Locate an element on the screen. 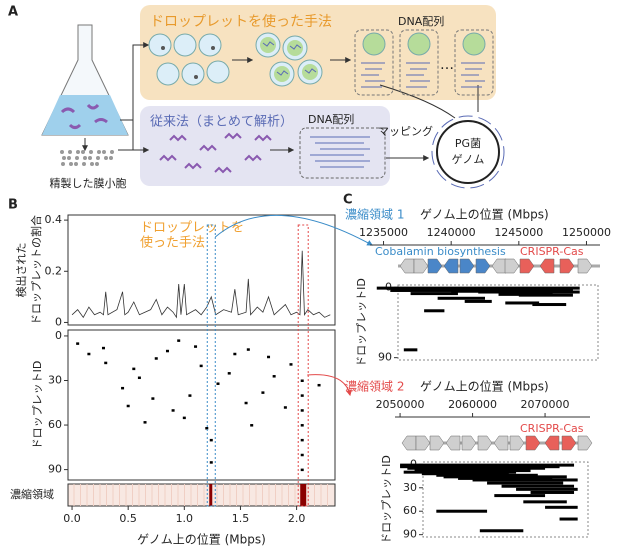 The height and width of the screenshot is (554, 620). region-label: 濃縮領域 2 is located at coordinates (374, 386).